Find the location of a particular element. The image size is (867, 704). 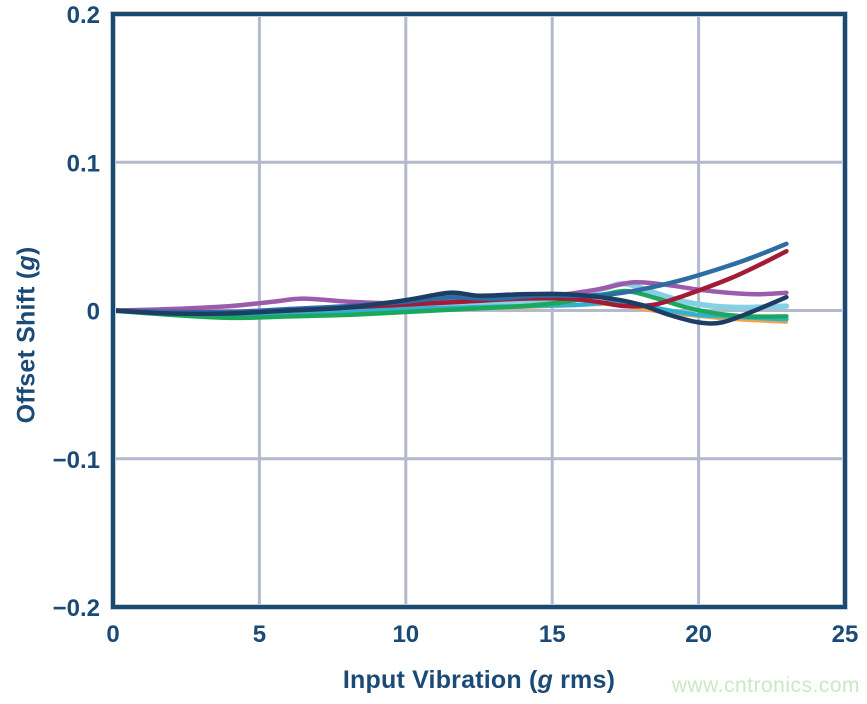

x-tick-label: 0 is located at coordinates (112, 634).